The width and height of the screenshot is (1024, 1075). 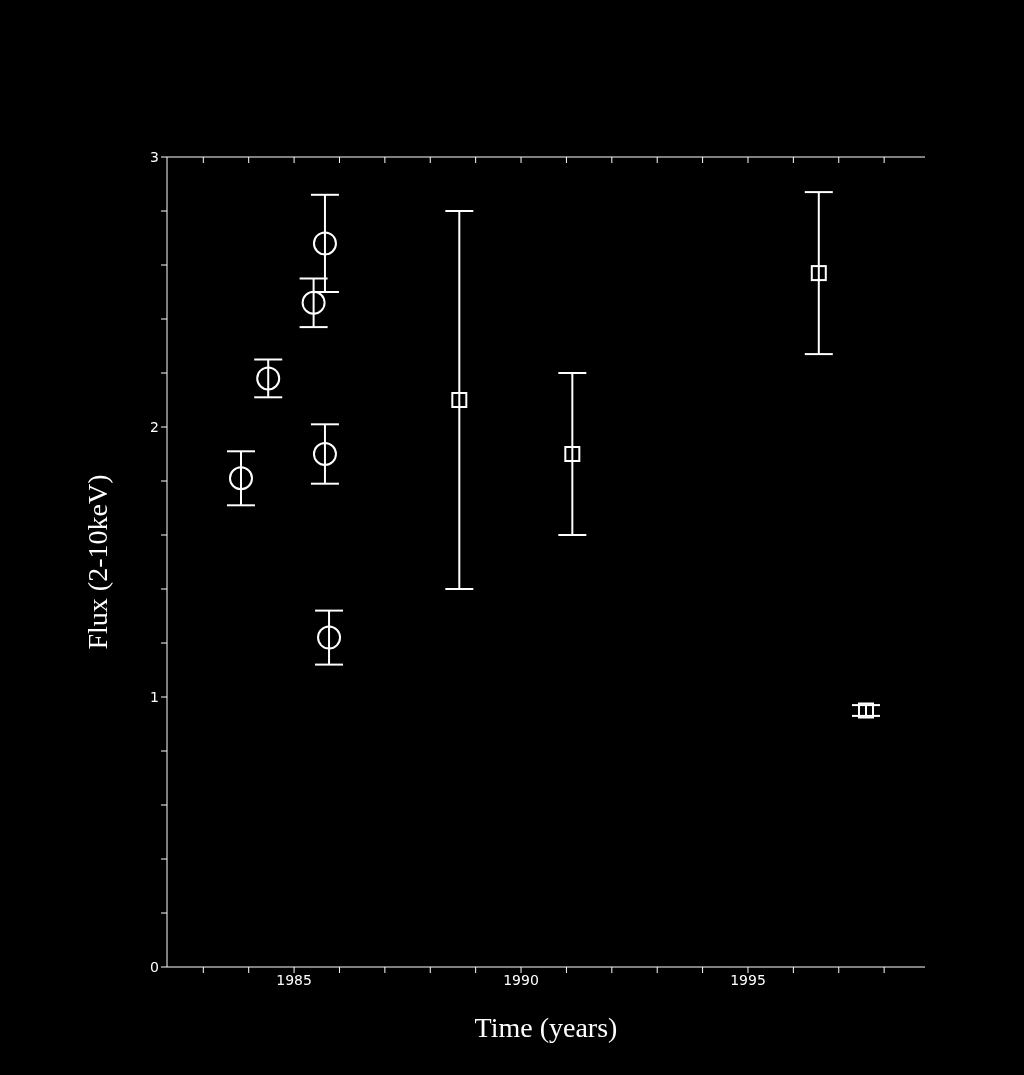 What do you see at coordinates (154, 426) in the screenshot?
I see `y-tick-label: 2` at bounding box center [154, 426].